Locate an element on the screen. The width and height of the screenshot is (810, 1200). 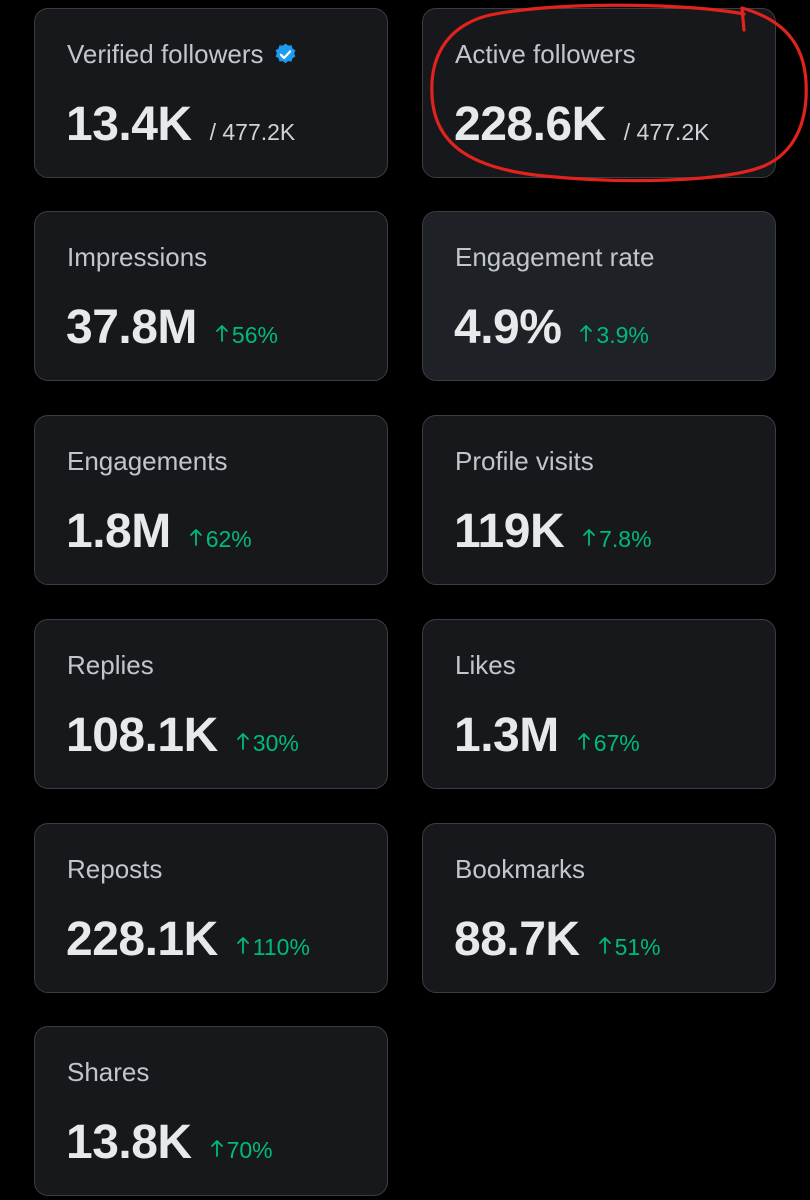
card-label-wrap: Likes is located at coordinates (485, 665).